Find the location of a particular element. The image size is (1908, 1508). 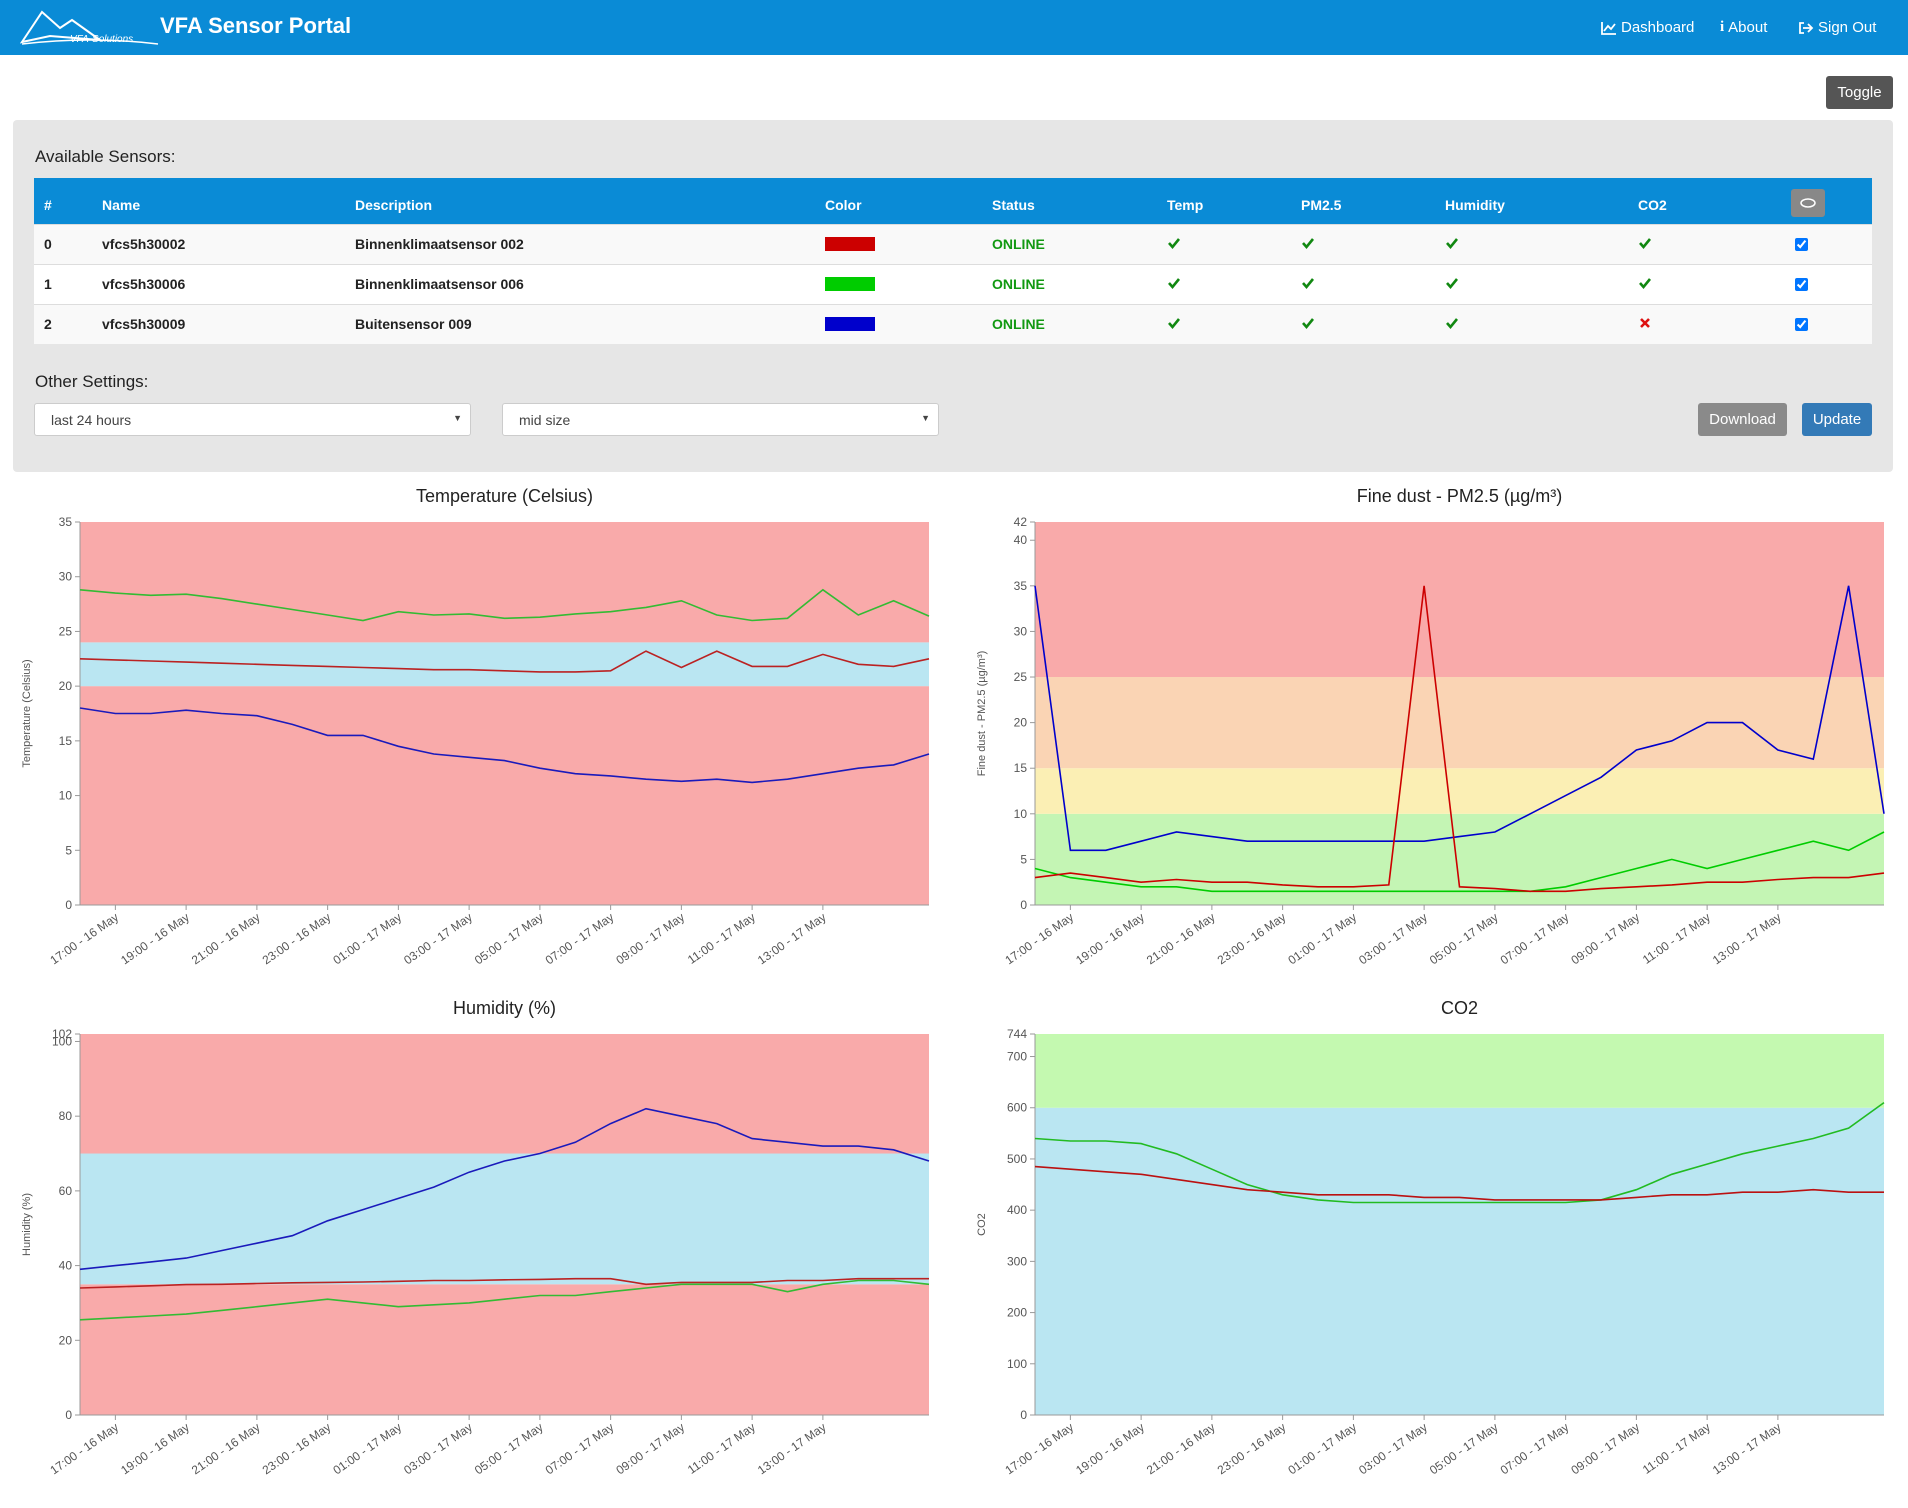

y-axis-label: CO2 is located at coordinates (982, 1224).